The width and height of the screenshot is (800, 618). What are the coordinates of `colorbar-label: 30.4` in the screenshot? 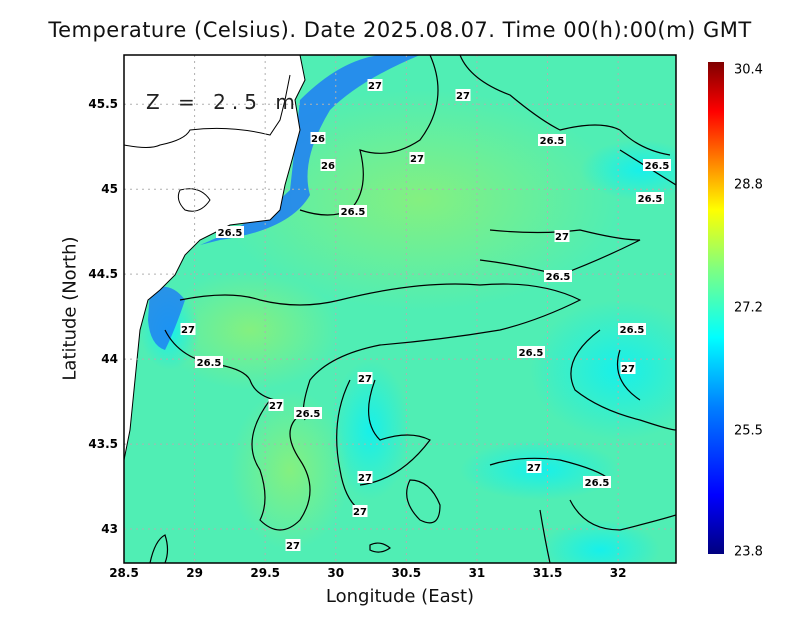 It's located at (748, 70).